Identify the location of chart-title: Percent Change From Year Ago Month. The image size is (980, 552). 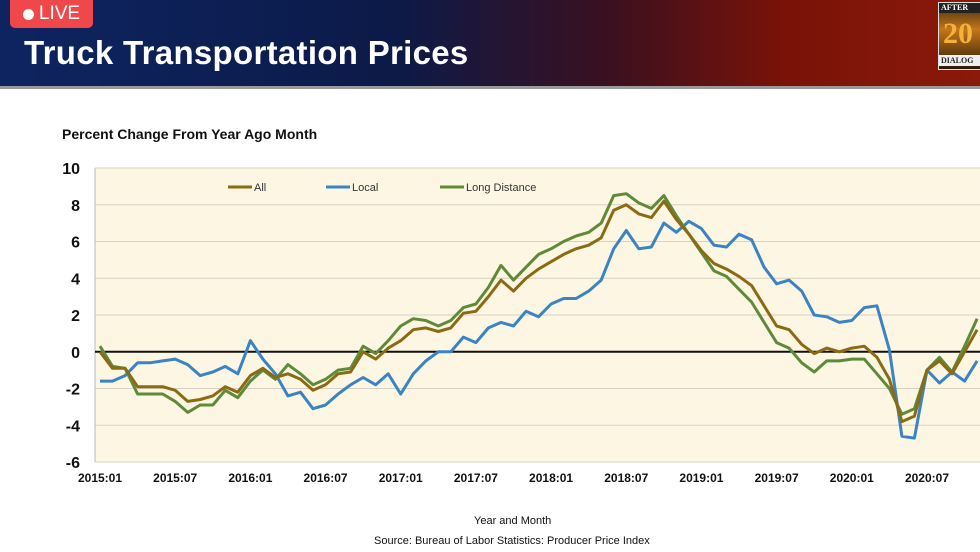
(190, 134).